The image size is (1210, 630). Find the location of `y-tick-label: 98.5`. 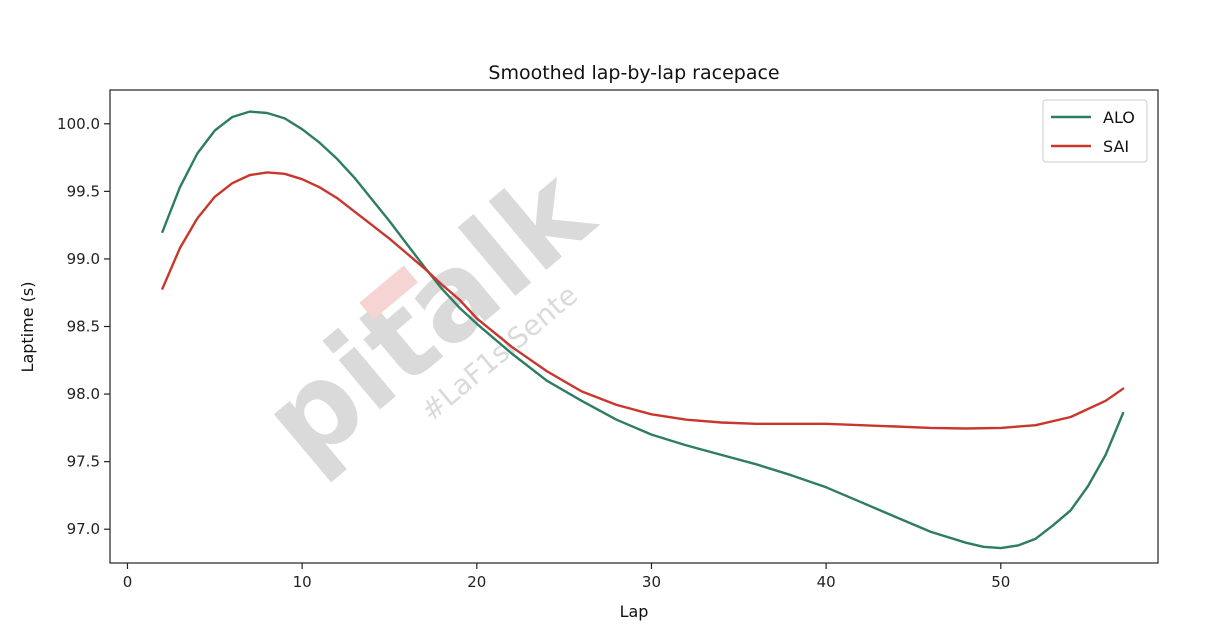

y-tick-label: 98.5 is located at coordinates (83, 327).